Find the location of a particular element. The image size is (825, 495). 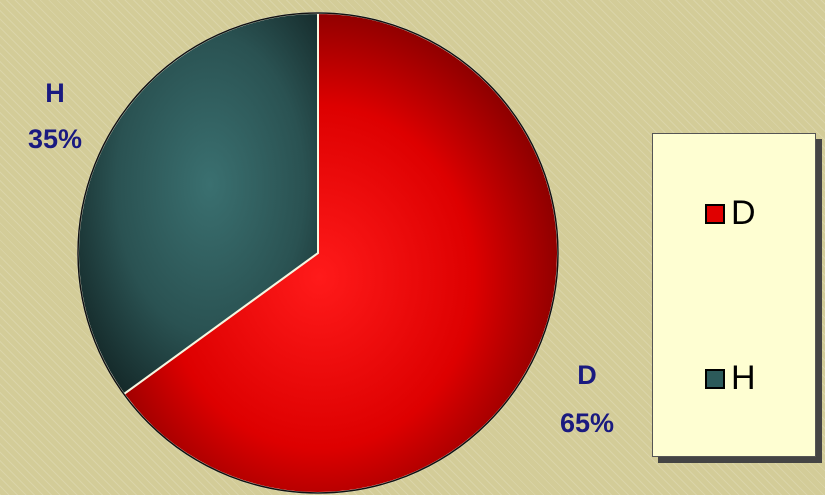

legend-swatch-h is located at coordinates (715, 378).